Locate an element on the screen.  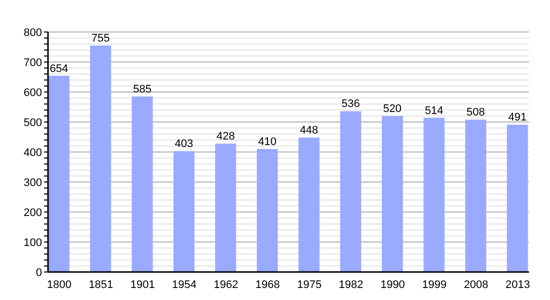
data-label: 755 is located at coordinates (100, 38).